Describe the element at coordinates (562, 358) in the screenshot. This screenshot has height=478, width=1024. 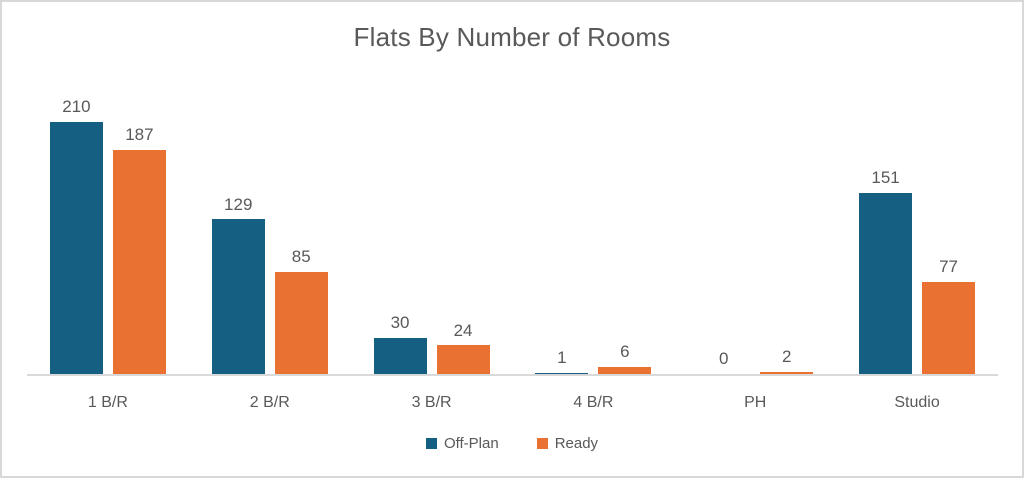
I see `data-label-off-plan-4-b-r: 1` at that location.